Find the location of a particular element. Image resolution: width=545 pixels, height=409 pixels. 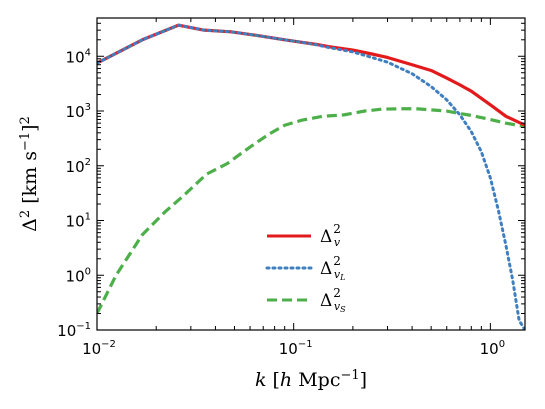

x-axis-title: k [h Mpc−1] is located at coordinates (311, 379).